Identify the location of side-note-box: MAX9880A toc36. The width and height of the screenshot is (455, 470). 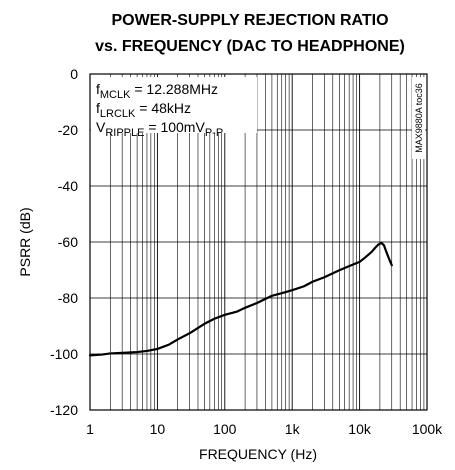
(418, 118).